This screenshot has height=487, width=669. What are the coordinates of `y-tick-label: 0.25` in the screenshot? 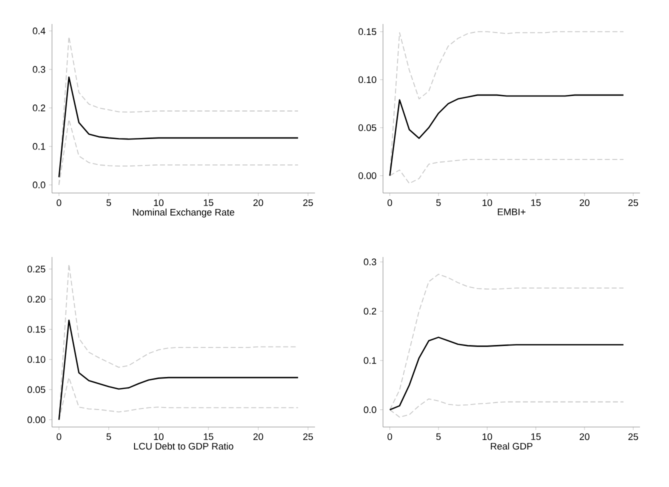 It's located at (37, 269).